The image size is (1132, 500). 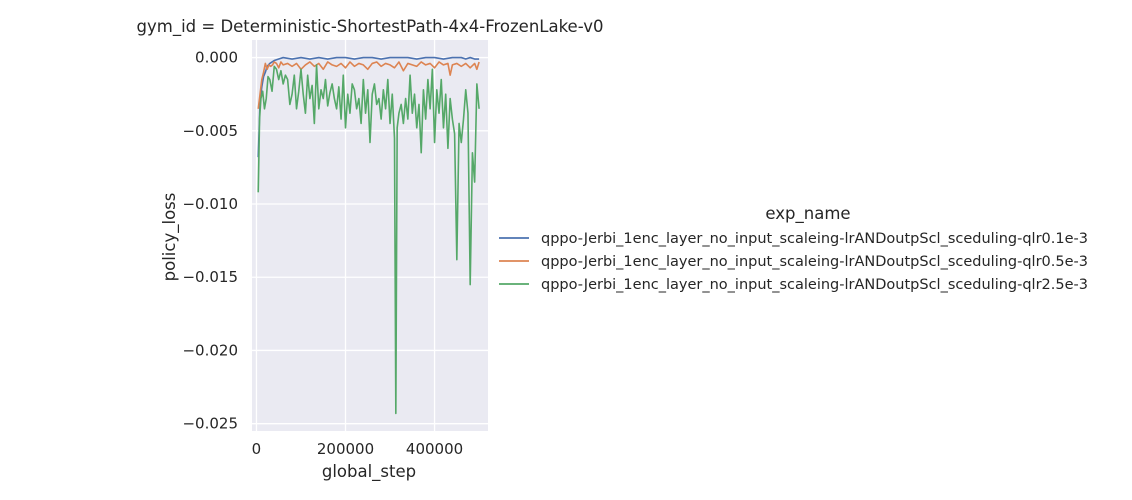 I want to click on x-axis-title: global_step, so click(x=369, y=472).